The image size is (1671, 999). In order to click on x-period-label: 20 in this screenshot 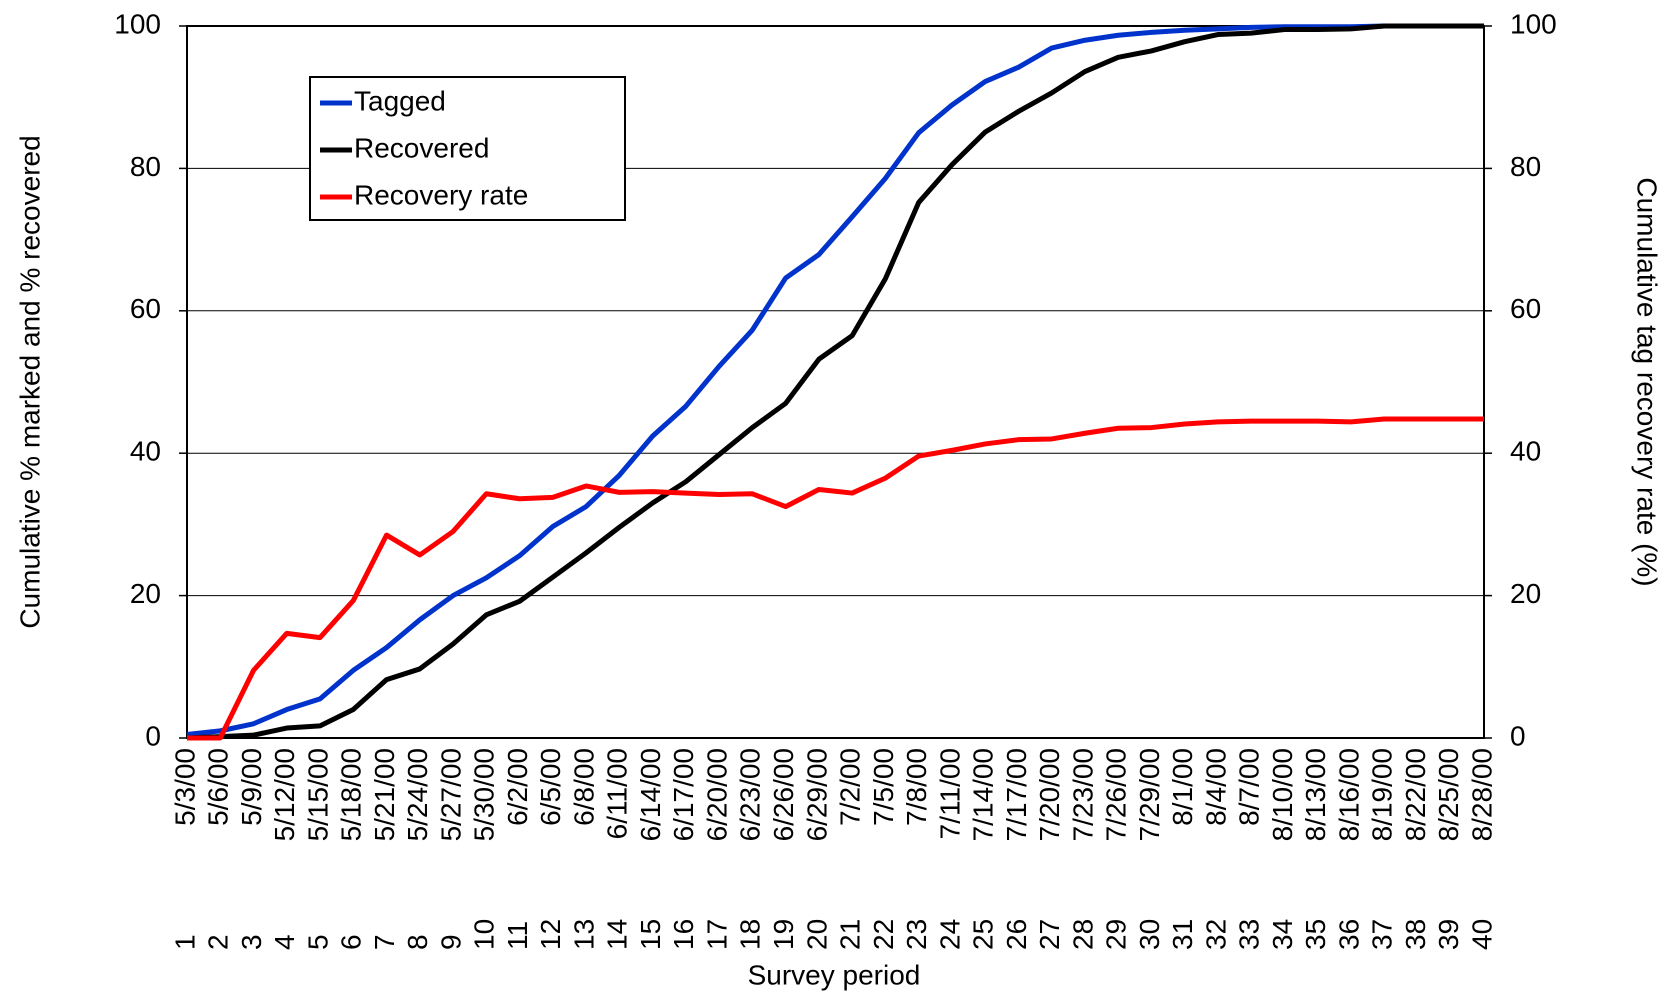, I will do `click(816, 934)`.